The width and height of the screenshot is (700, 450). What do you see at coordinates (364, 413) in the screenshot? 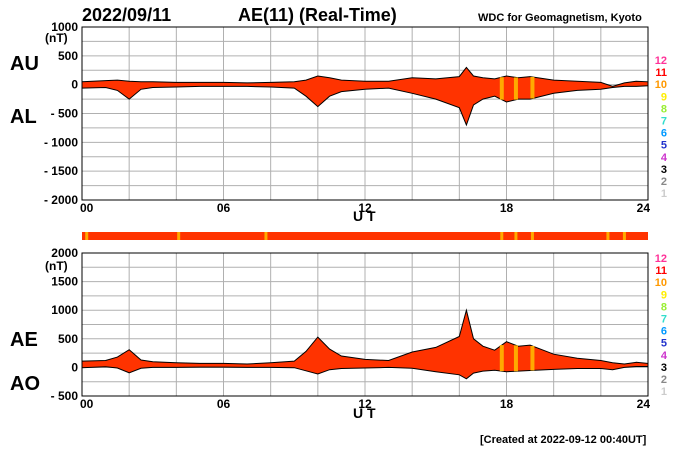
I see `bottom-x-label: U T` at bounding box center [364, 413].